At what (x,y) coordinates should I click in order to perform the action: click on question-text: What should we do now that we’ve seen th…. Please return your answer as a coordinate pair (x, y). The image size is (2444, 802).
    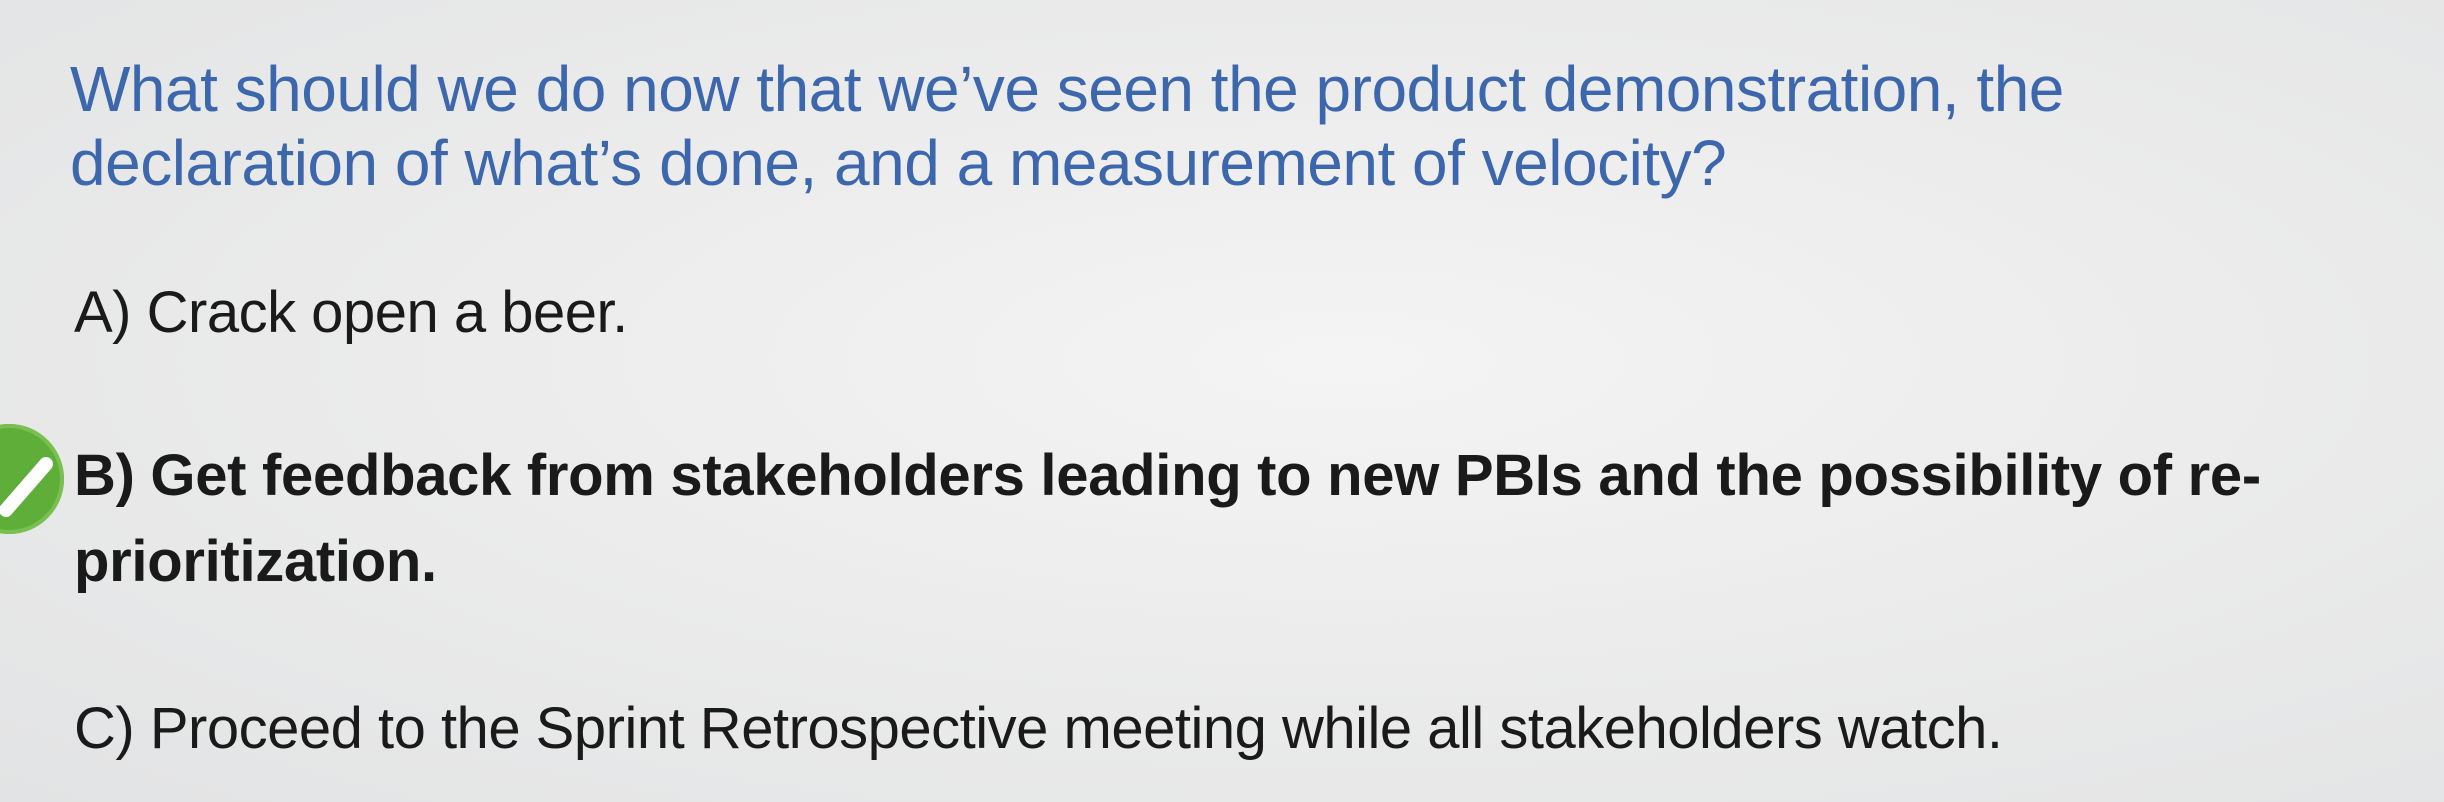
    Looking at the image, I should click on (1067, 126).